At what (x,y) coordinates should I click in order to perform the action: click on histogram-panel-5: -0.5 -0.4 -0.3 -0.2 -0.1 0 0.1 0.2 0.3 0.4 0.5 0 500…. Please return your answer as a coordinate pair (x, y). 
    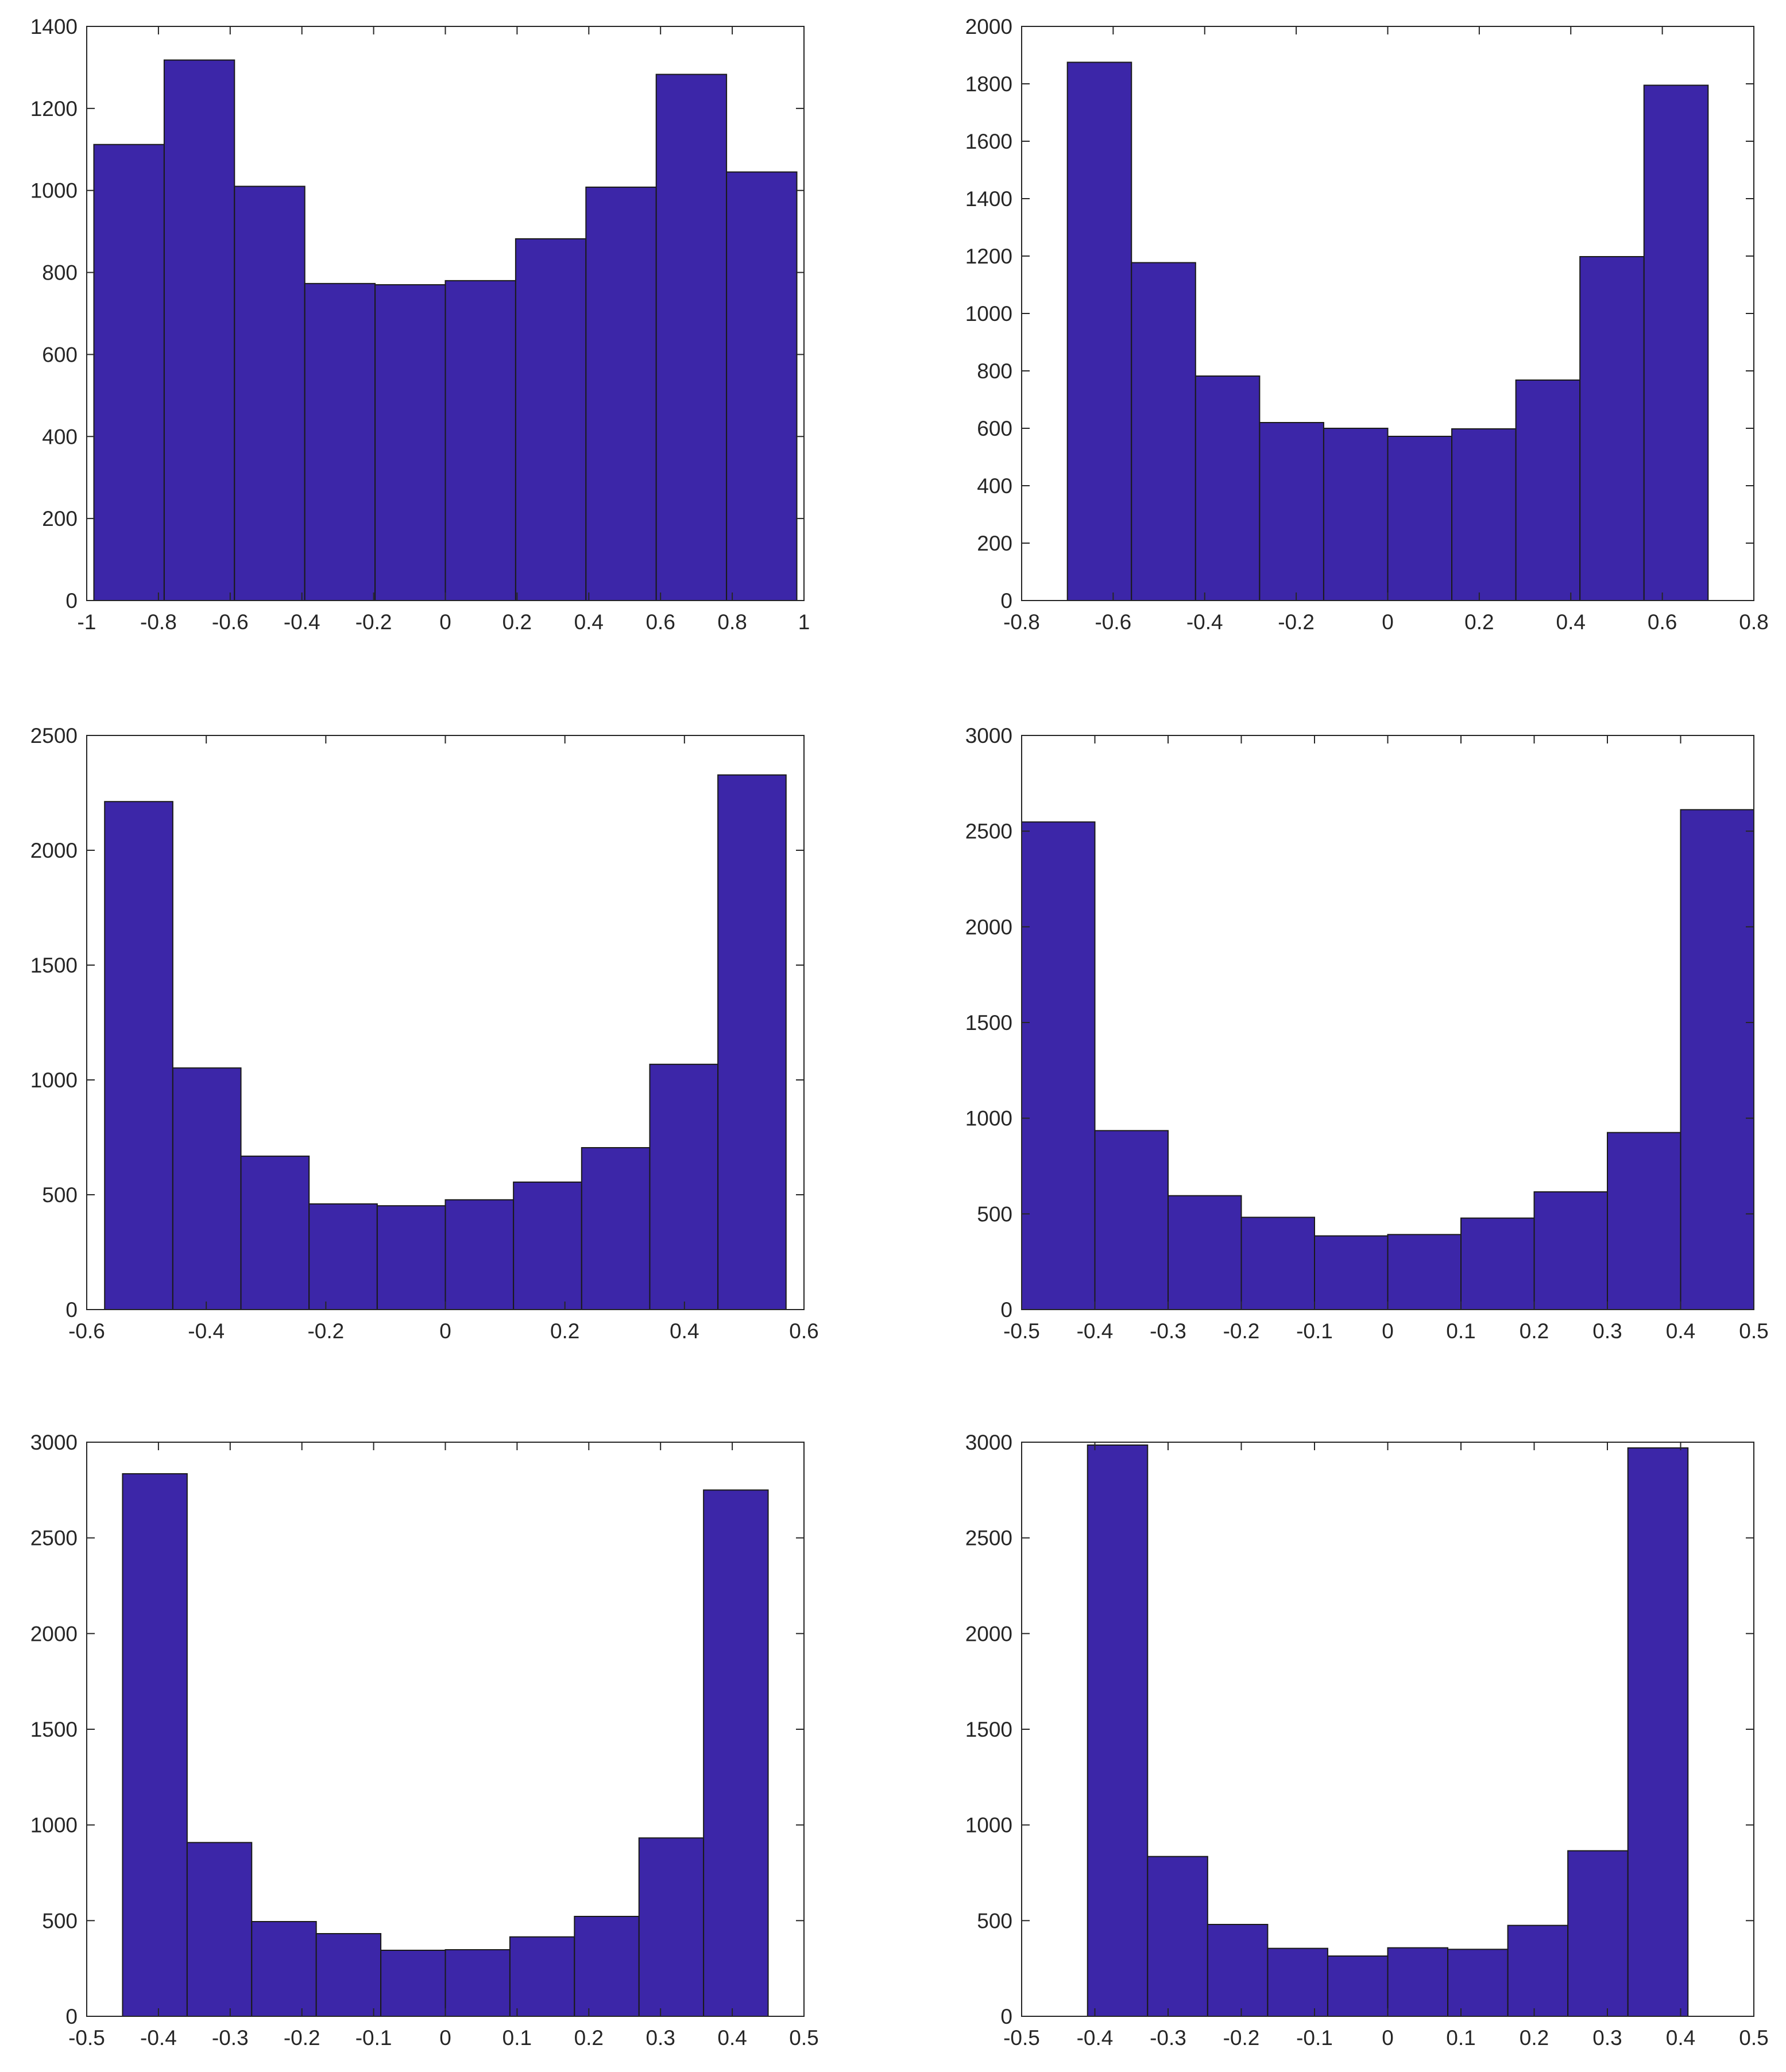
    Looking at the image, I should click on (425, 1740).